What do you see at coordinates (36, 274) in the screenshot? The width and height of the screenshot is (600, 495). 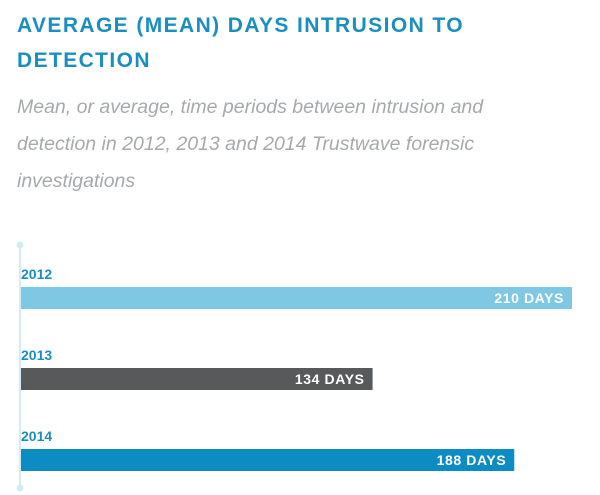 I see `category-label: 2012` at bounding box center [36, 274].